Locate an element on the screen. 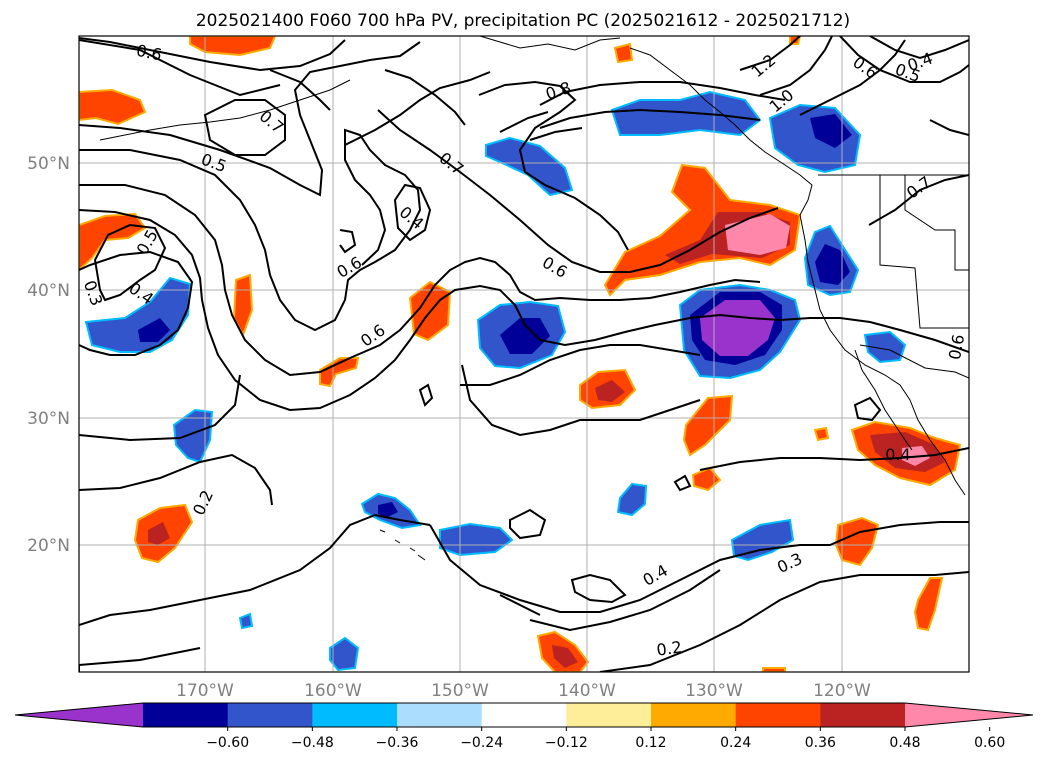 The height and width of the screenshot is (765, 1047). lat-label-50n: 50°N is located at coordinates (48, 164).